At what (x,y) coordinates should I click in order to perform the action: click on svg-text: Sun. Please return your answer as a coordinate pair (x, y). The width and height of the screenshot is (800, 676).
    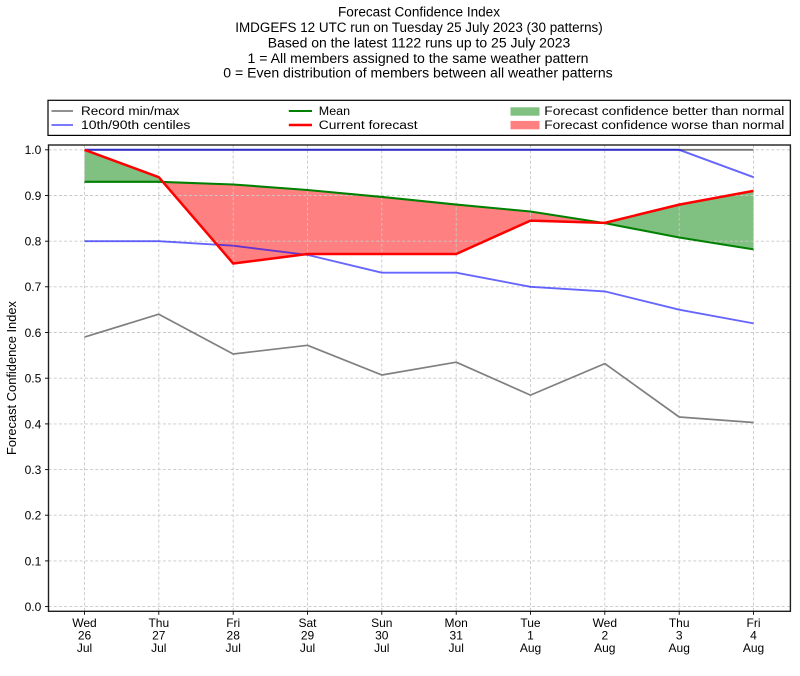
    Looking at the image, I should click on (381, 623).